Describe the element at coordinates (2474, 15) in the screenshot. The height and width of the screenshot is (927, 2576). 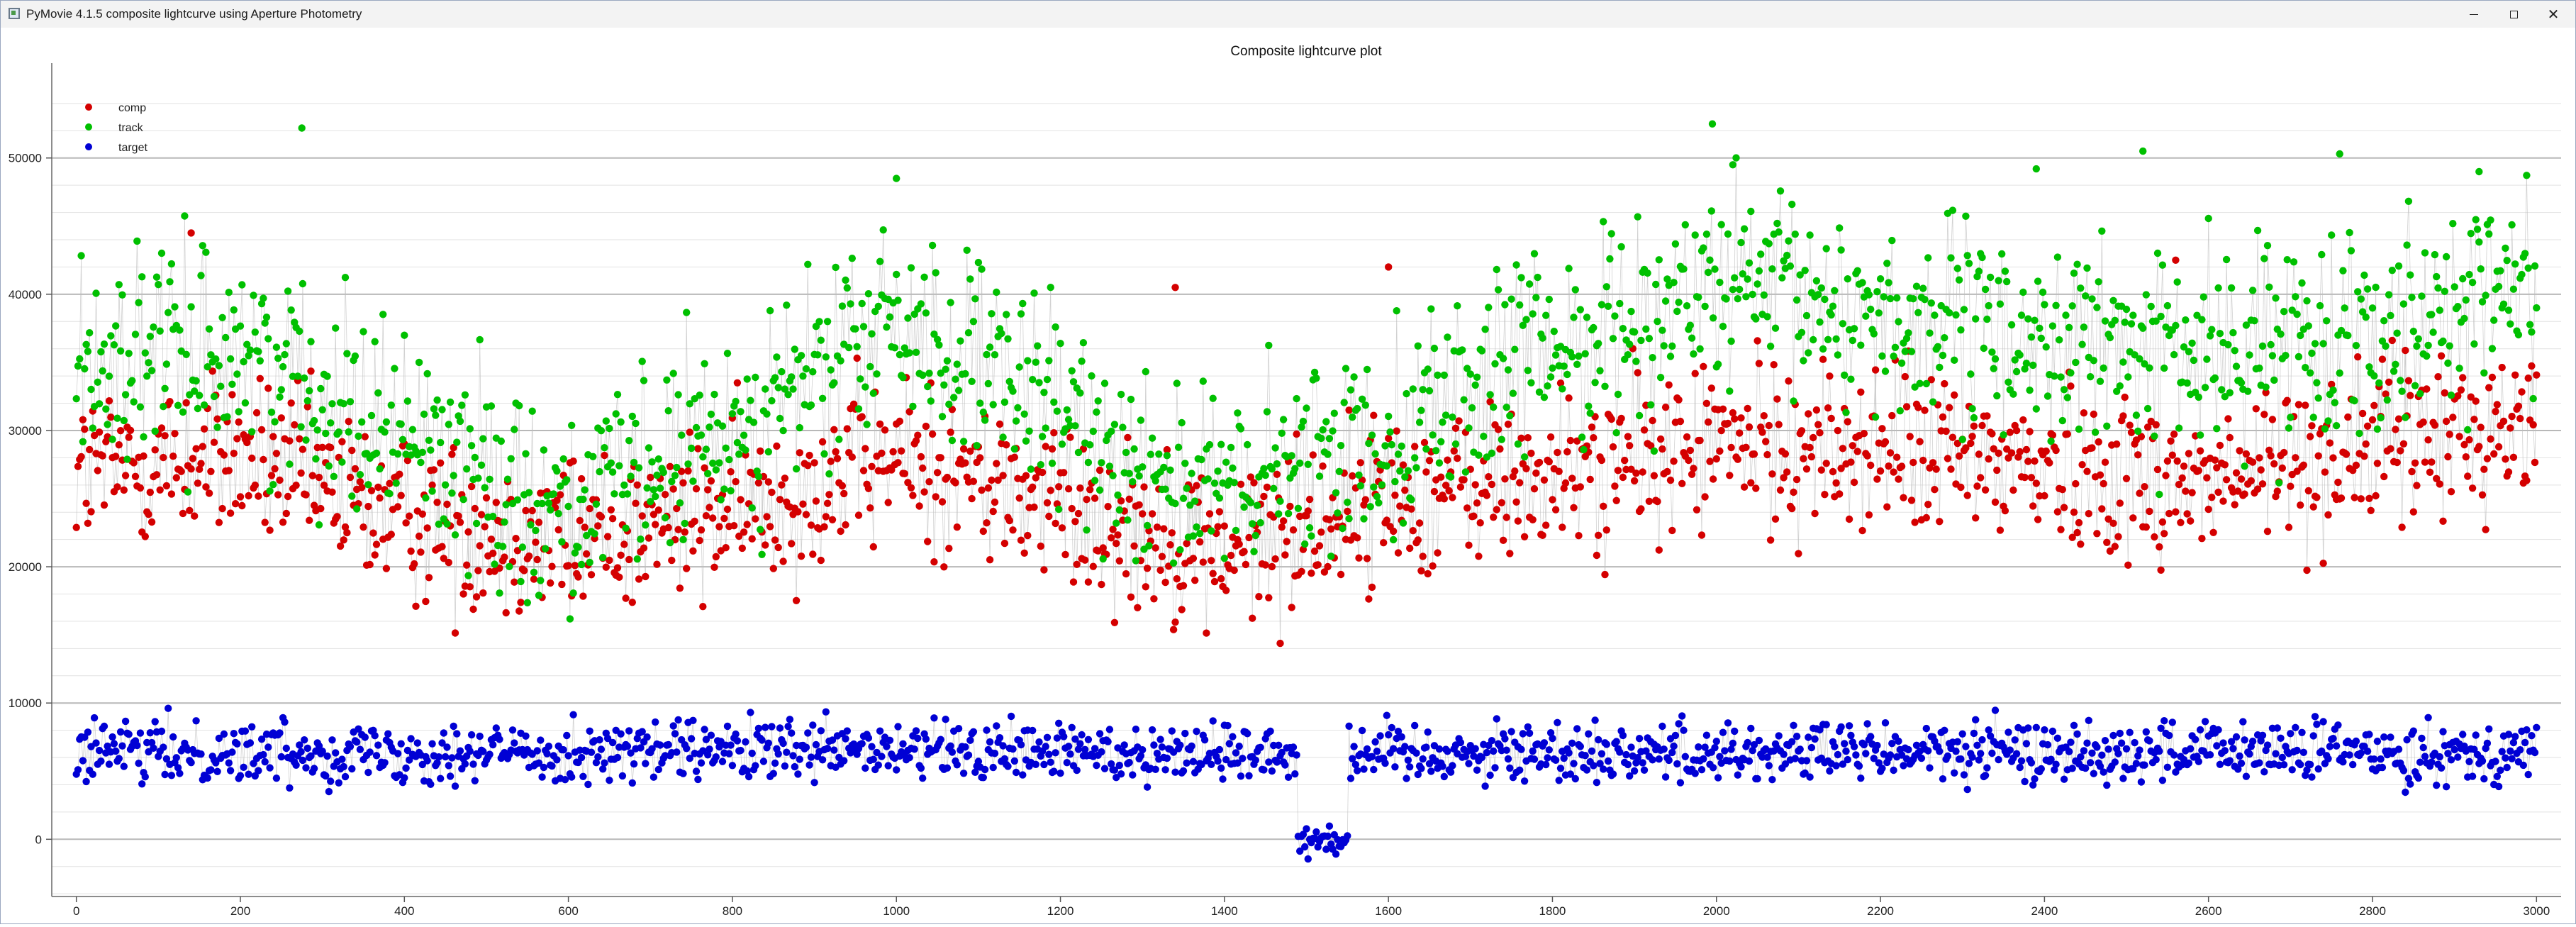
I see `minimize-button` at that location.